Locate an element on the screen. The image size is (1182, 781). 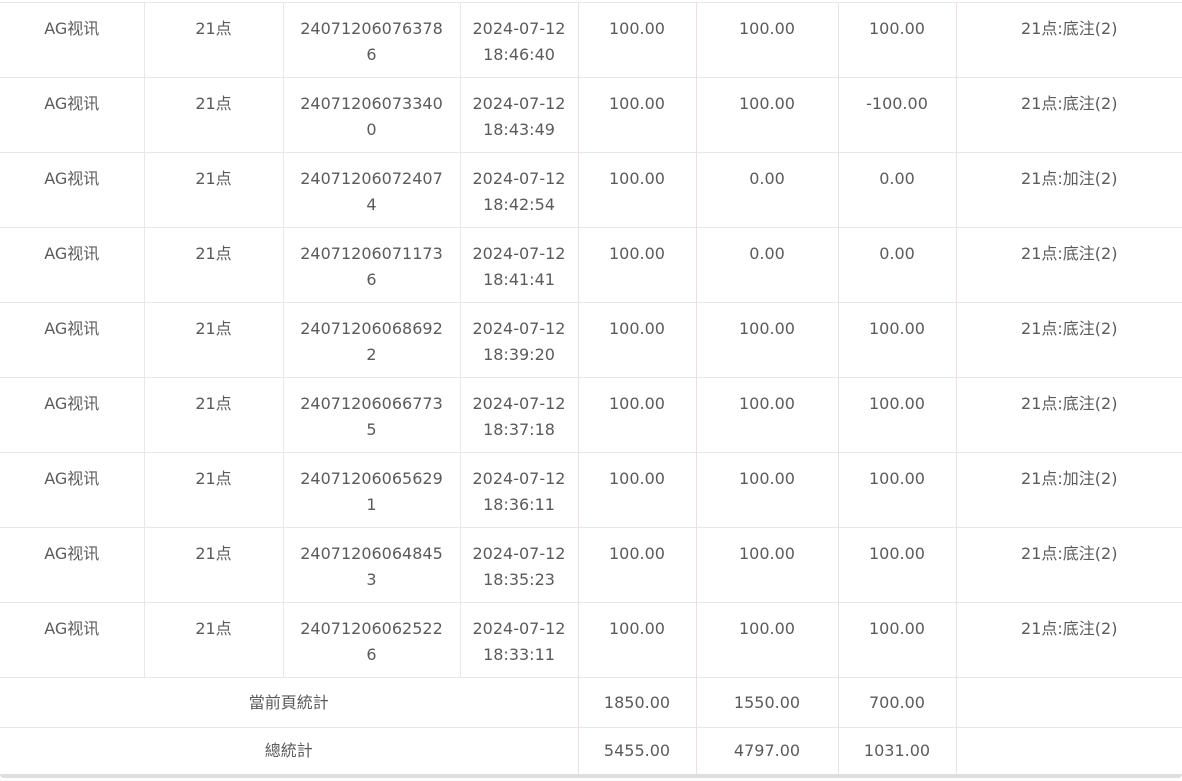
grand-total-summary-row: 總統計 5455.00 4797.00 1031.00 is located at coordinates (591, 750).